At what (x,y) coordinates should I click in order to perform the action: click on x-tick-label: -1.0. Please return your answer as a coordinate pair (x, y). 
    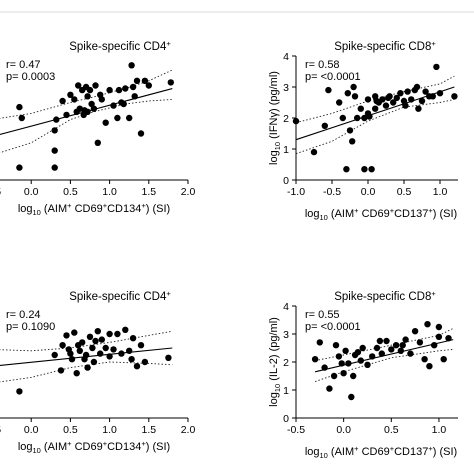
    Looking at the image, I should click on (296, 192).